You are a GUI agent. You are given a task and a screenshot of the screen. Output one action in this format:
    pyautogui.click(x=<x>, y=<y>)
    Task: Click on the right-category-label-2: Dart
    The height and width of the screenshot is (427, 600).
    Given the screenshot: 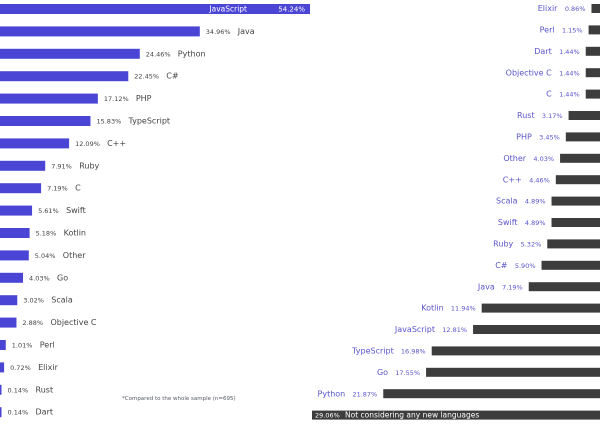 What is the action you would take?
    pyautogui.click(x=543, y=51)
    